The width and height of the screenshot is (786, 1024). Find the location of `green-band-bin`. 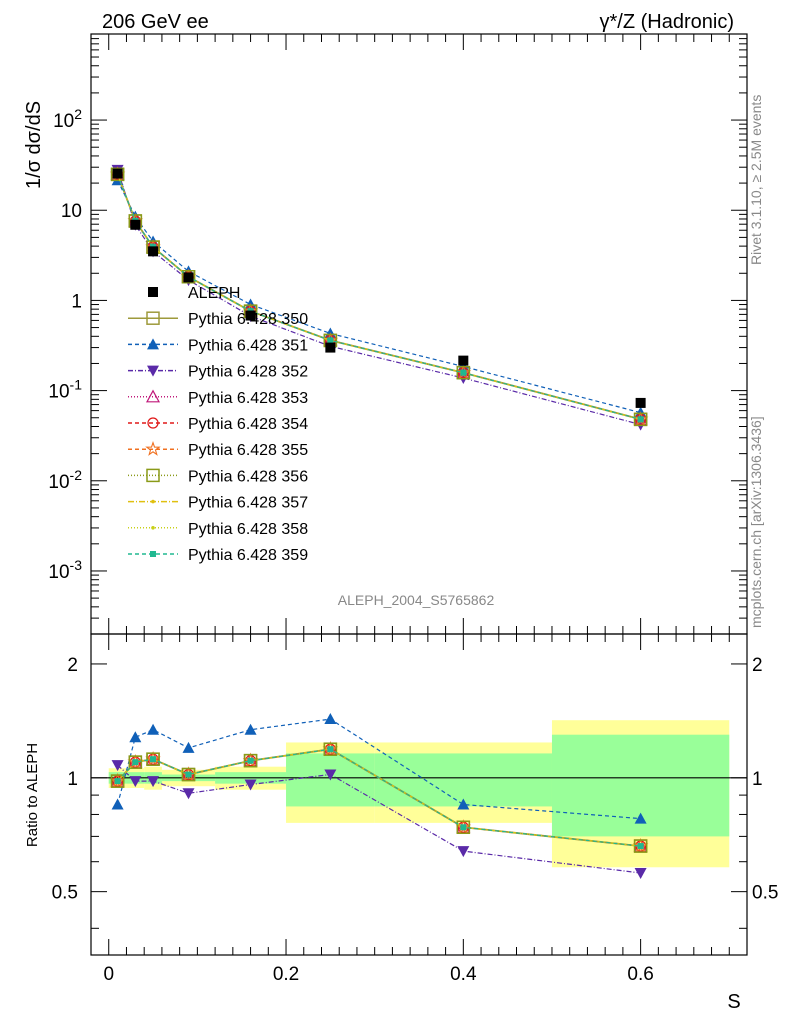

green-band-bin is located at coordinates (463, 780).